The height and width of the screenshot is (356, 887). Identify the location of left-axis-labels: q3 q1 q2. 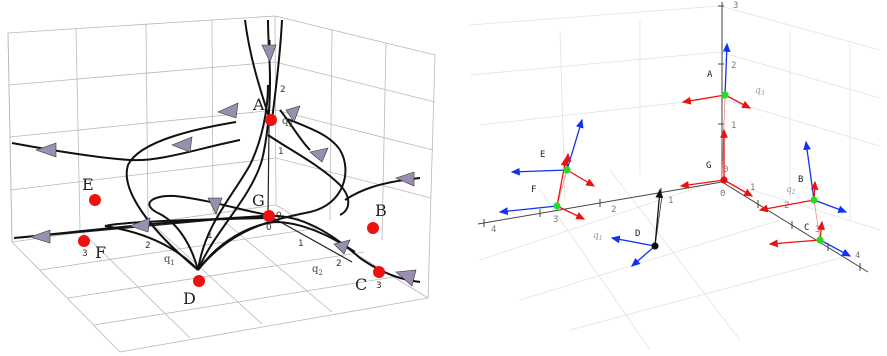
(243, 196).